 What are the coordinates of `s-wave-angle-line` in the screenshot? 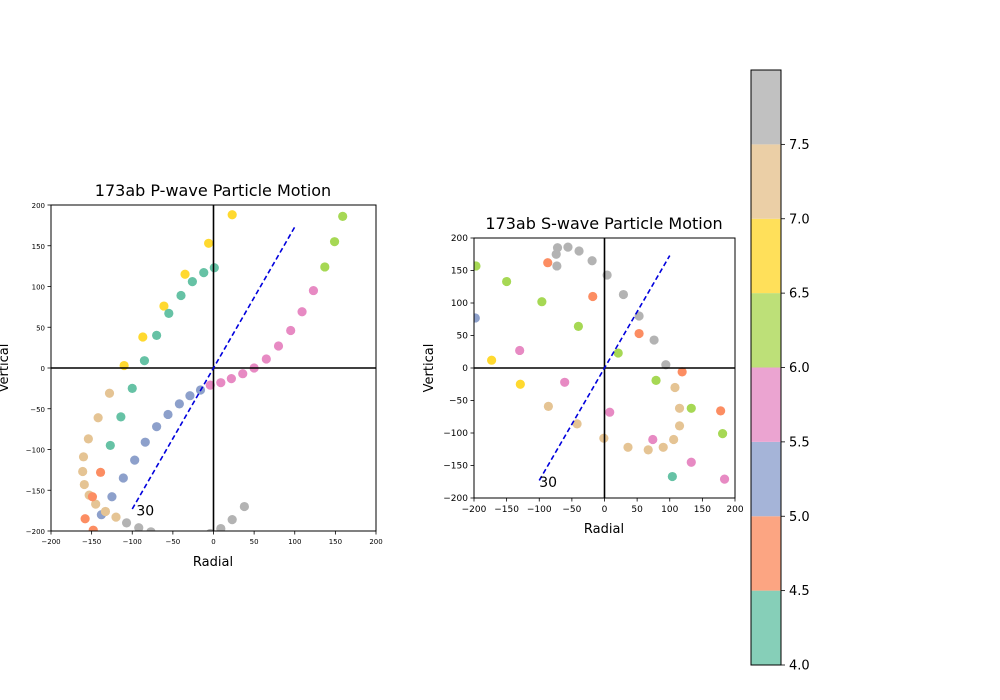 It's located at (604, 368).